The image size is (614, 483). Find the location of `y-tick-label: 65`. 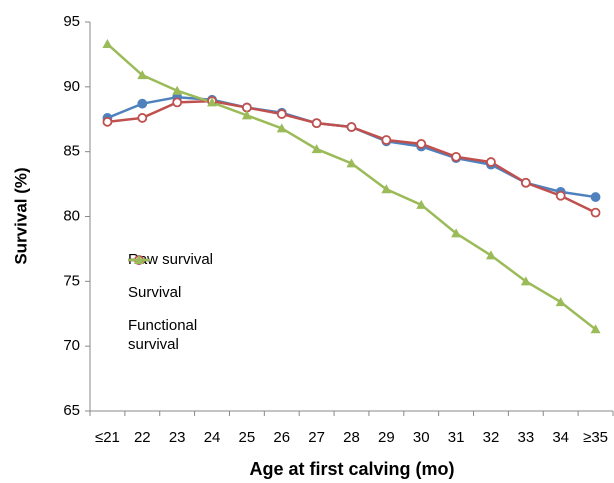

y-tick-label: 65 is located at coordinates (71, 410).